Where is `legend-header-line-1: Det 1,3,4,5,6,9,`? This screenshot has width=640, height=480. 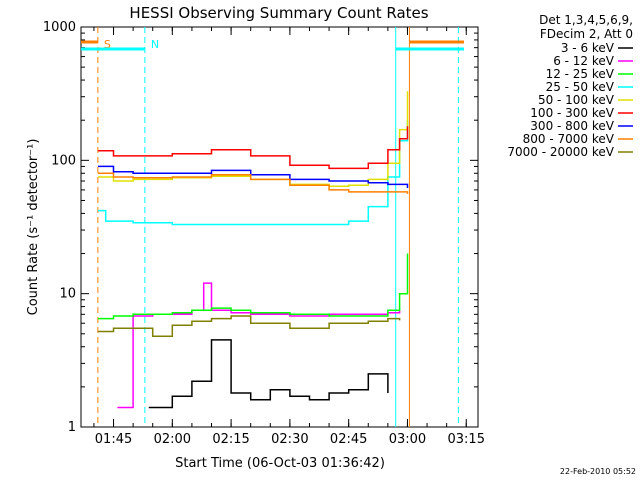
legend-header-line-1: Det 1,3,4,5,6,9, is located at coordinates (586, 20).